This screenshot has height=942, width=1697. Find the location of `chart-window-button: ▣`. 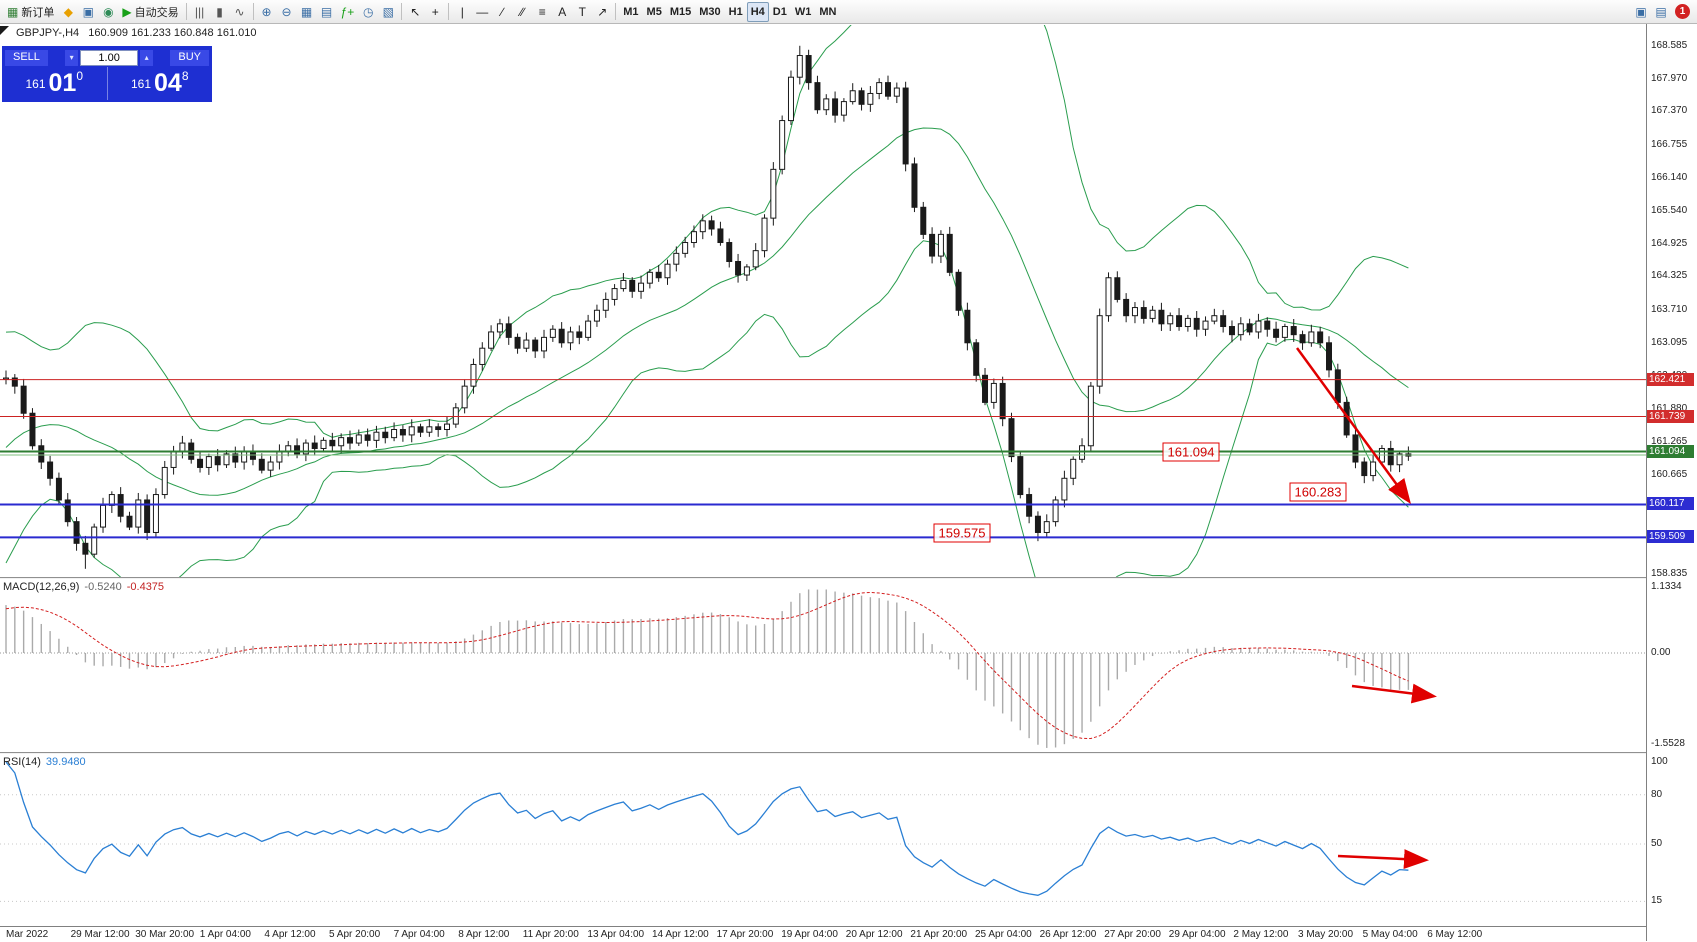

chart-window-button: ▣ is located at coordinates (1641, 12).